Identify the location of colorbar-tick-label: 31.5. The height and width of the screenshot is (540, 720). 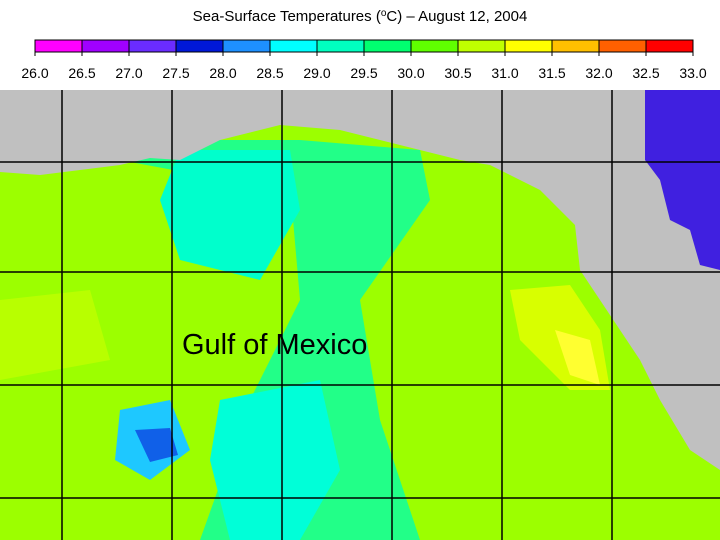
(551, 73).